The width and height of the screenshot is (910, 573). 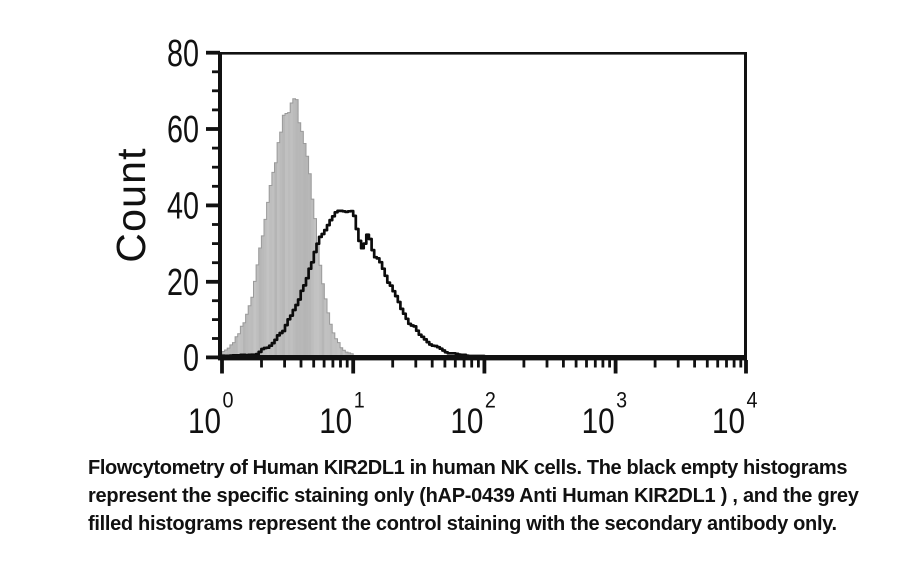 I want to click on svg-text: Count, so click(x=131, y=204).